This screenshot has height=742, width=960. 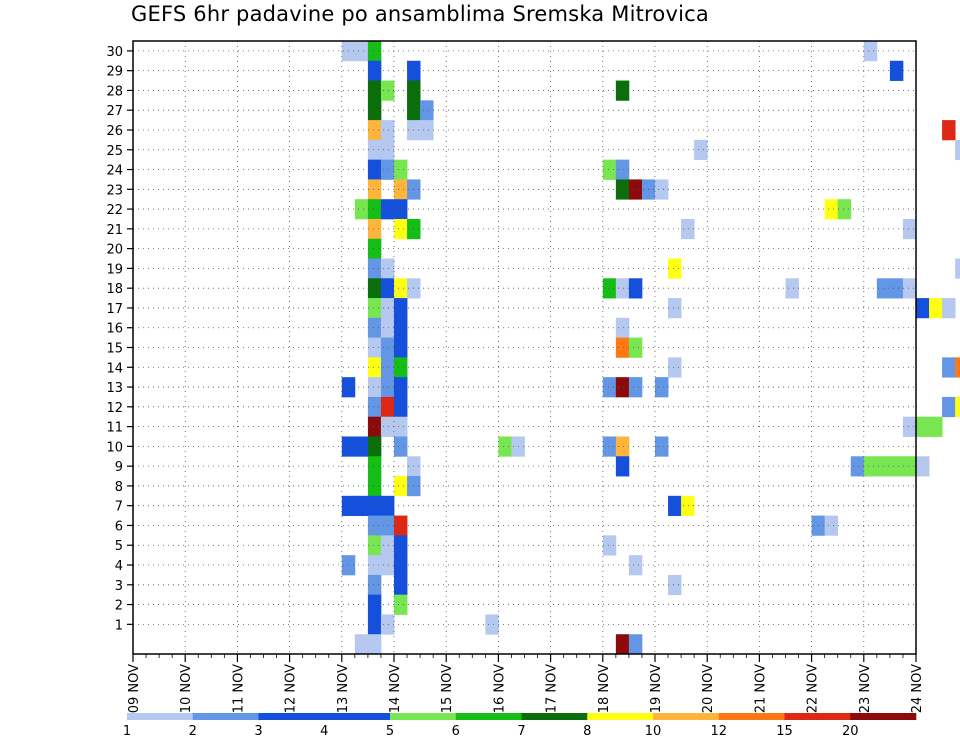 What do you see at coordinates (127, 731) in the screenshot?
I see `legend-label: 1` at bounding box center [127, 731].